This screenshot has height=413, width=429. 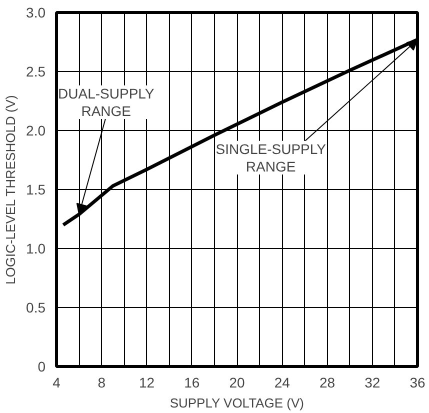 I want to click on x-tick-label: 4, so click(x=56, y=382).